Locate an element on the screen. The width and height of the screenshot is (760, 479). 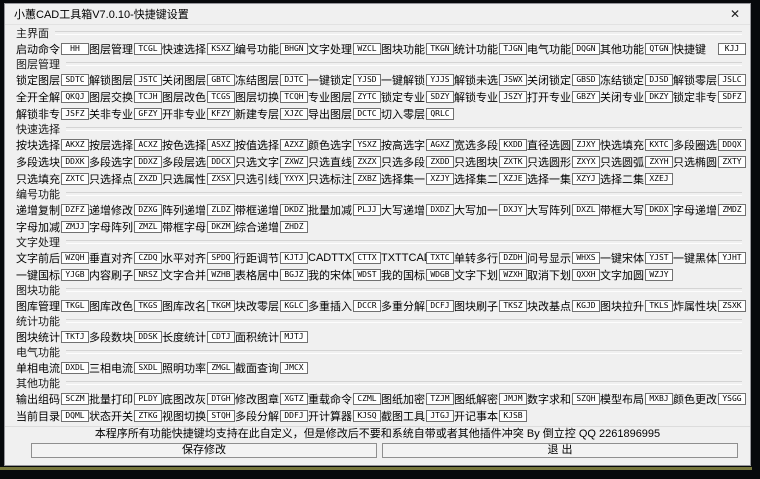
save-button: 保存修改 is located at coordinates (204, 450).